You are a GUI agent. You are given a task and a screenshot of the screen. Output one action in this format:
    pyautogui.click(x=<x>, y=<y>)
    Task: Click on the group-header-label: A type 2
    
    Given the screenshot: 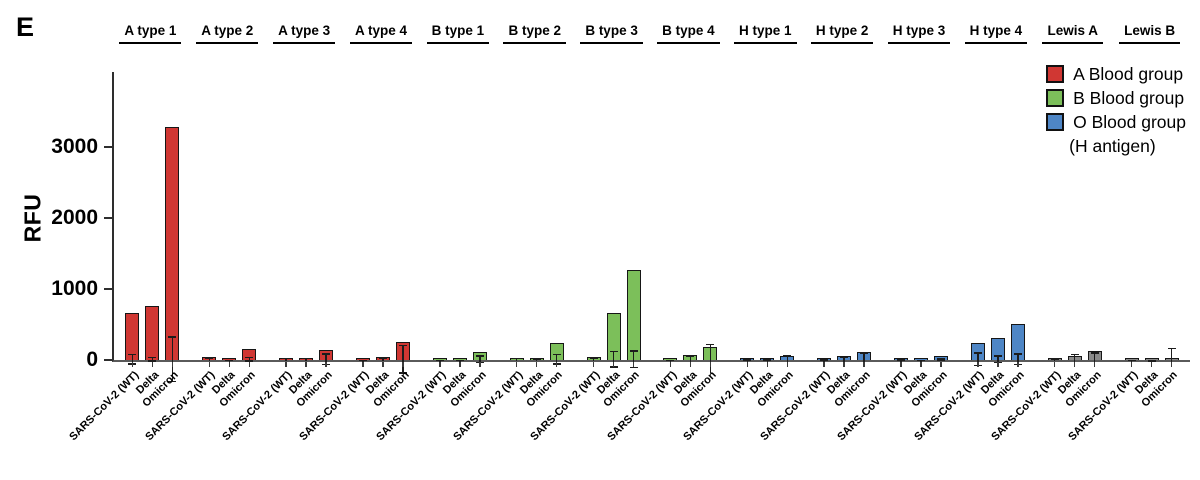 What is the action you would take?
    pyautogui.click(x=227, y=33)
    